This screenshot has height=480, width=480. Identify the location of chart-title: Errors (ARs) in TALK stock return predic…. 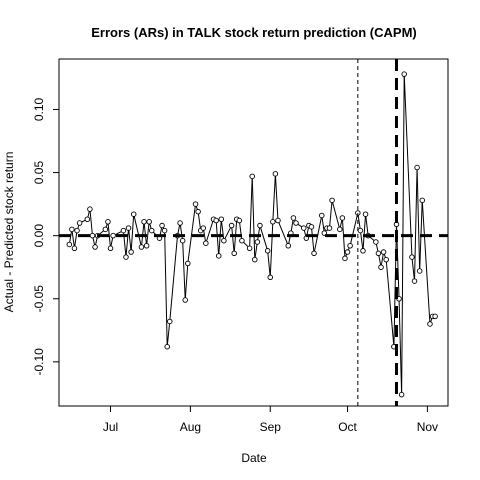
(254, 32).